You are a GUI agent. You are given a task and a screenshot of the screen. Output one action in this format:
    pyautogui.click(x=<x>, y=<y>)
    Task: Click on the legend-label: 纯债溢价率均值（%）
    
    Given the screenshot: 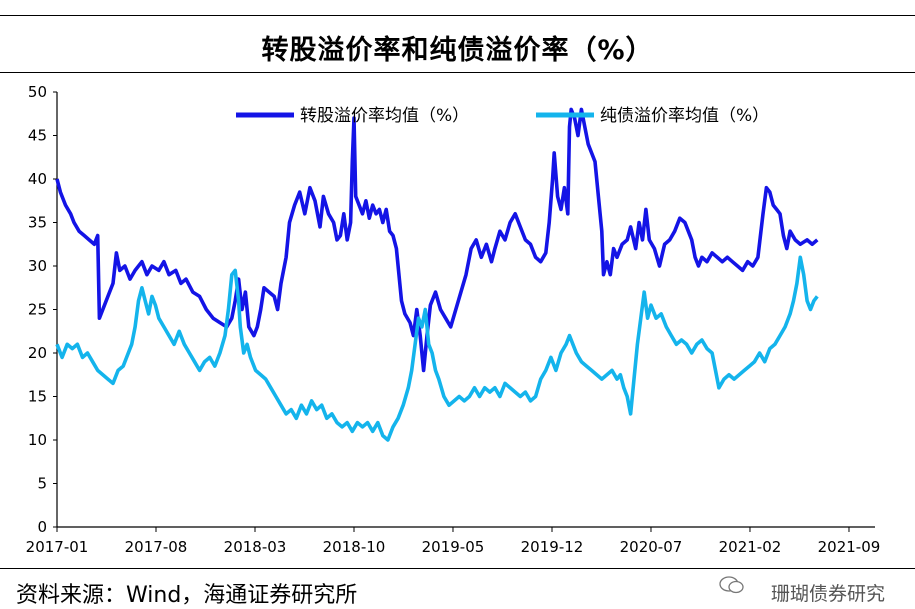 What is the action you would take?
    pyautogui.click(x=684, y=116)
    